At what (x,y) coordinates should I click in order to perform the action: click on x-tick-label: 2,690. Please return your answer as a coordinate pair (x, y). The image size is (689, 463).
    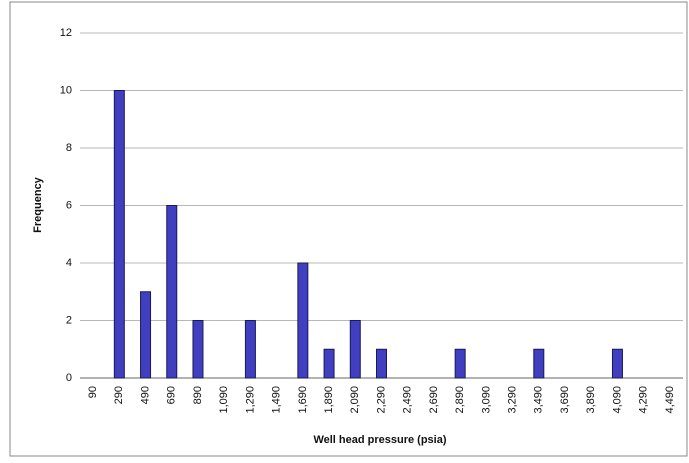
    Looking at the image, I should click on (434, 400).